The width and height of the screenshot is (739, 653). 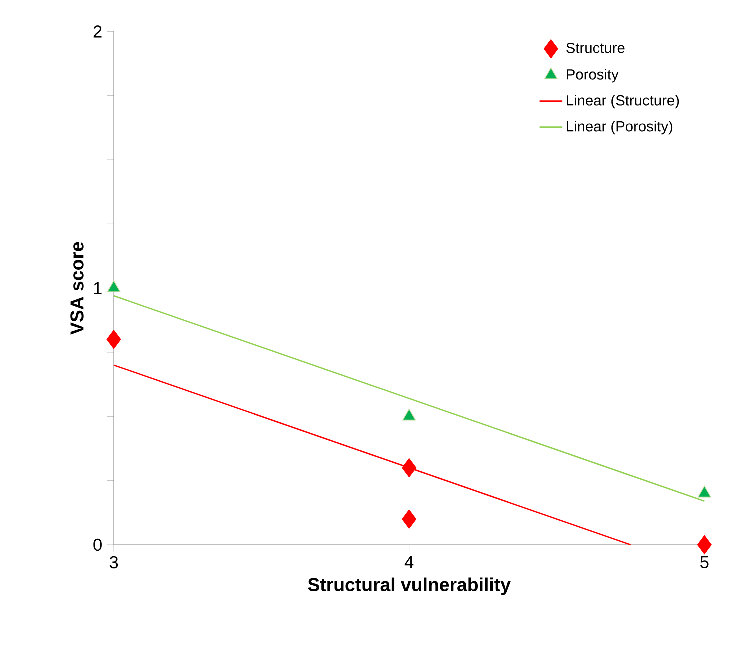 What do you see at coordinates (98, 545) in the screenshot?
I see `y-tick-label: 0` at bounding box center [98, 545].